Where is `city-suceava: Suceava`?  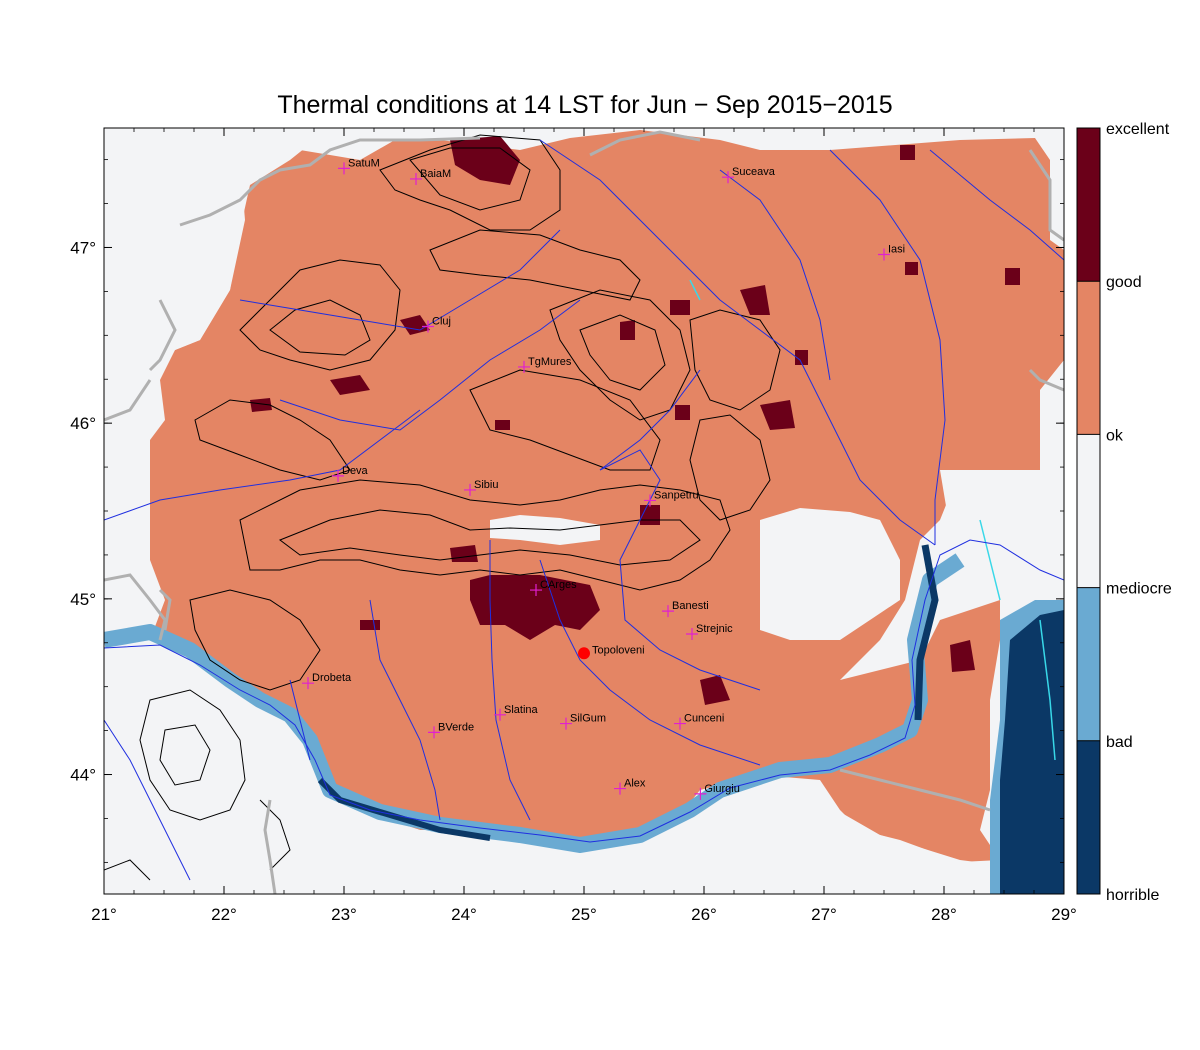
city-suceava: Suceava is located at coordinates (749, 175).